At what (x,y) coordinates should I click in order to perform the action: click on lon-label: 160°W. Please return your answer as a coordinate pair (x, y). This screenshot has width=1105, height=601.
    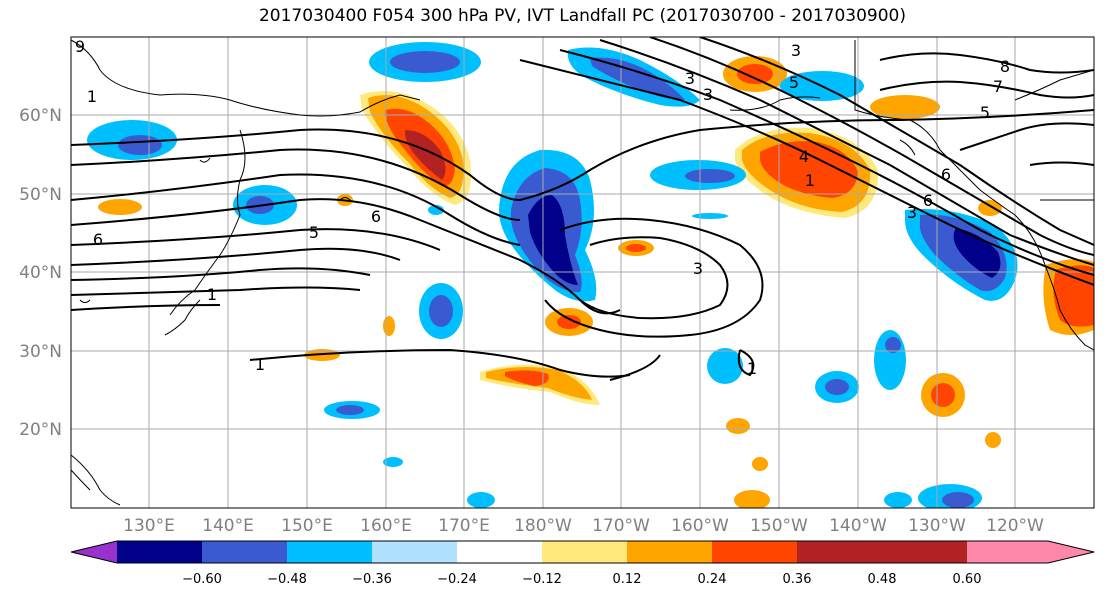
    Looking at the image, I should click on (700, 526).